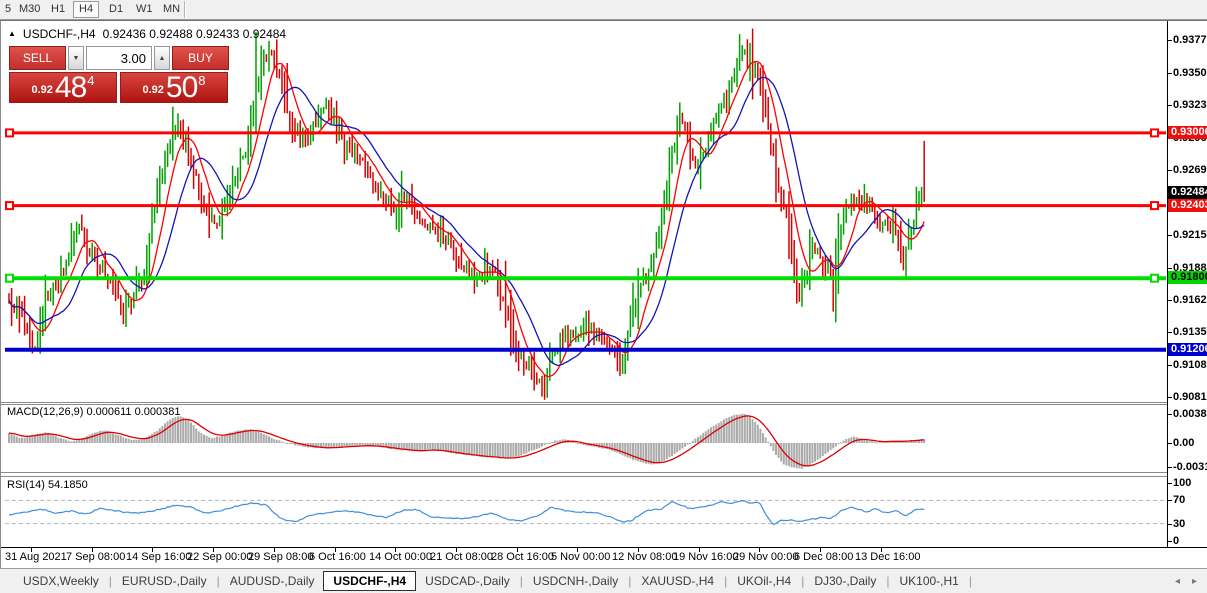  What do you see at coordinates (162, 58) in the screenshot?
I see `volume-increase-button: ▲` at bounding box center [162, 58].